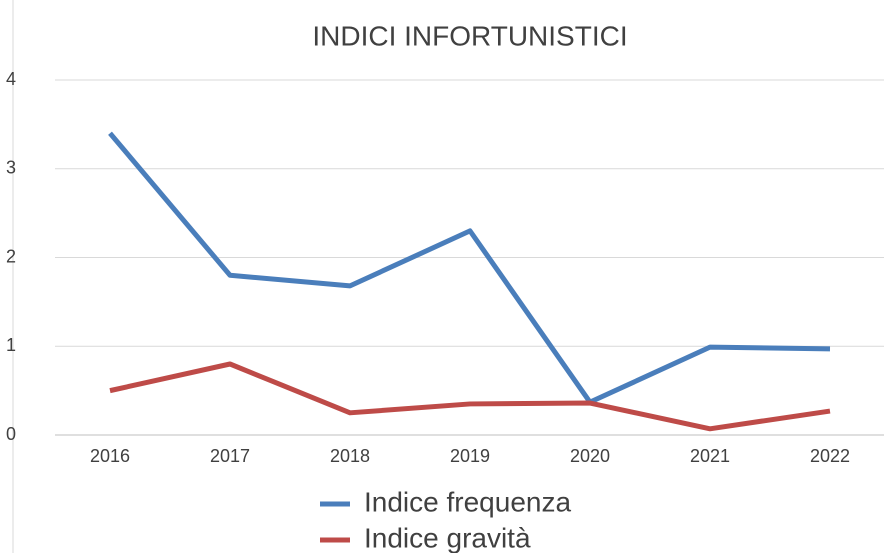 This screenshot has height=553, width=884. Describe the element at coordinates (110, 456) in the screenshot. I see `x-tick-label: 2016` at that location.